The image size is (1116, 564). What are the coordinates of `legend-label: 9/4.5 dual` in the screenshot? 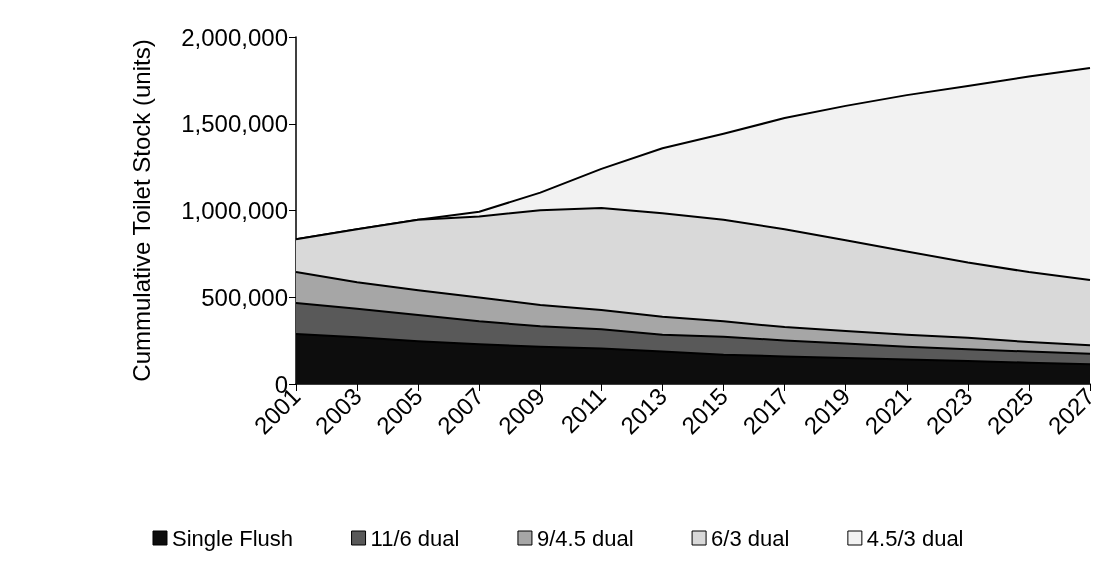 It's located at (585, 538).